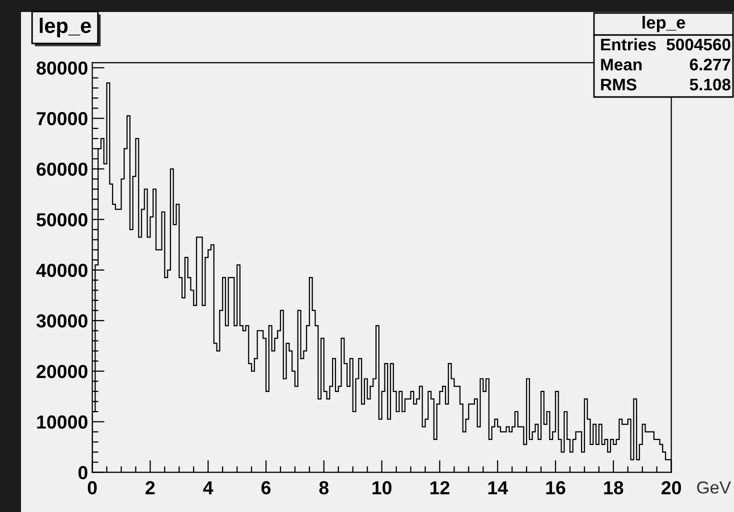  What do you see at coordinates (65, 28) in the screenshot?
I see `chart-title: lep_e` at bounding box center [65, 28].